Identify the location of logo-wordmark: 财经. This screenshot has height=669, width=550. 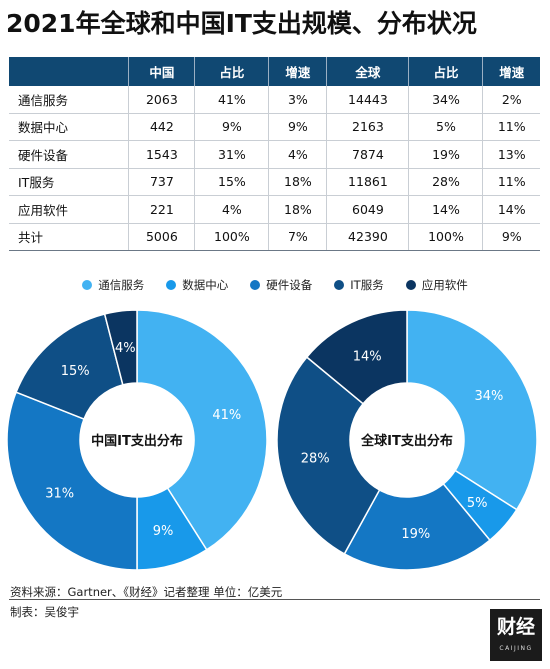
(515, 627).